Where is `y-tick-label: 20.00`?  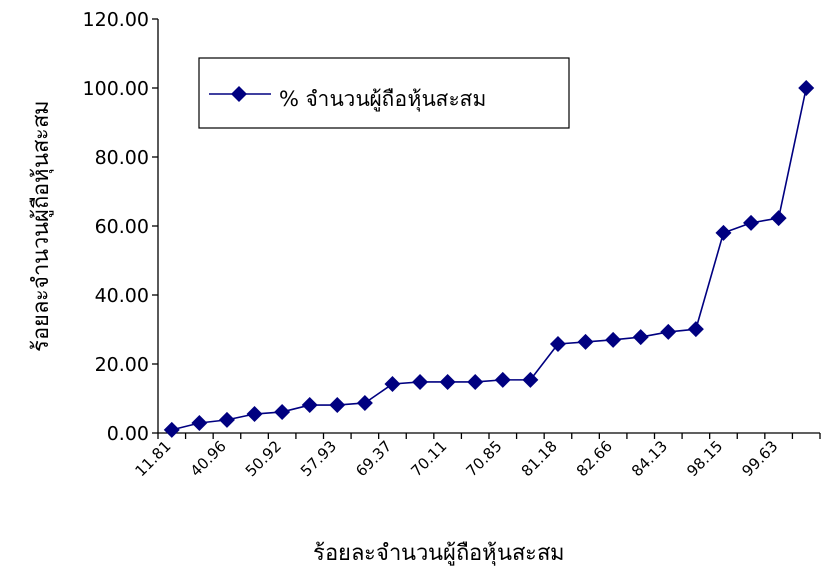 y-tick-label: 20.00 is located at coordinates (121, 365).